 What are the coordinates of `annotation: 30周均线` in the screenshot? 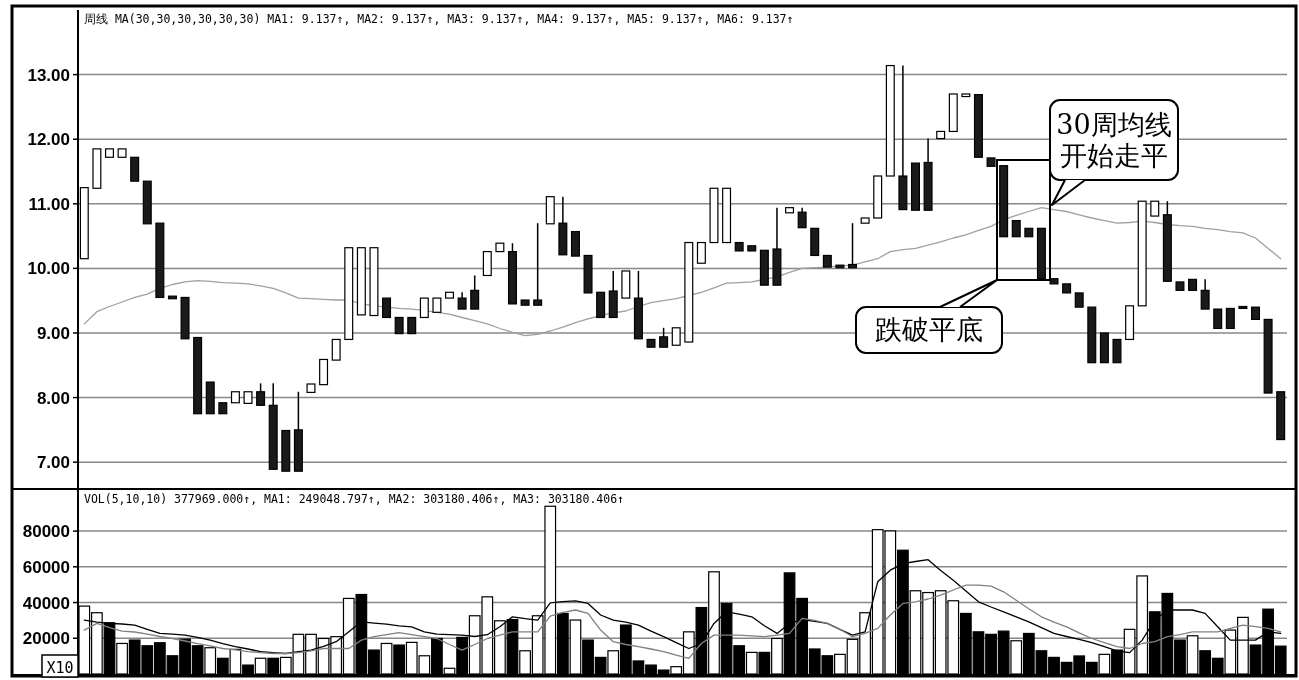 It's located at (1114, 124).